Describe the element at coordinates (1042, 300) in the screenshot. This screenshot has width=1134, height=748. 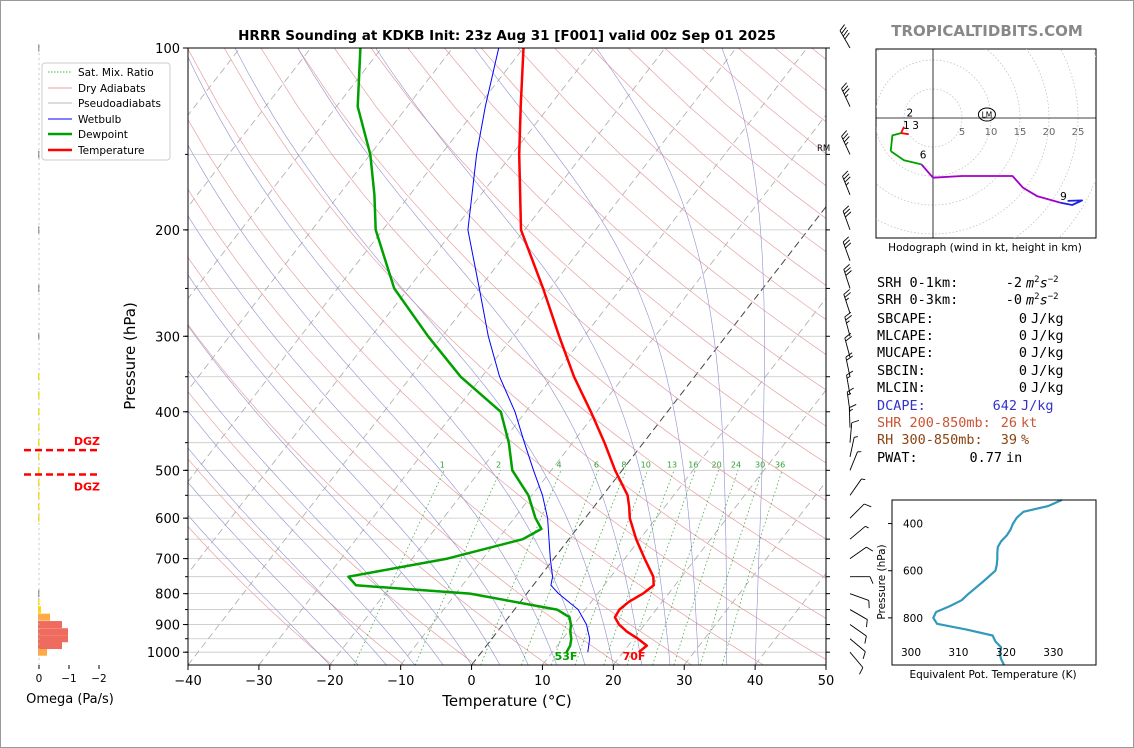
I see `stat-unit: m2s−2` at that location.